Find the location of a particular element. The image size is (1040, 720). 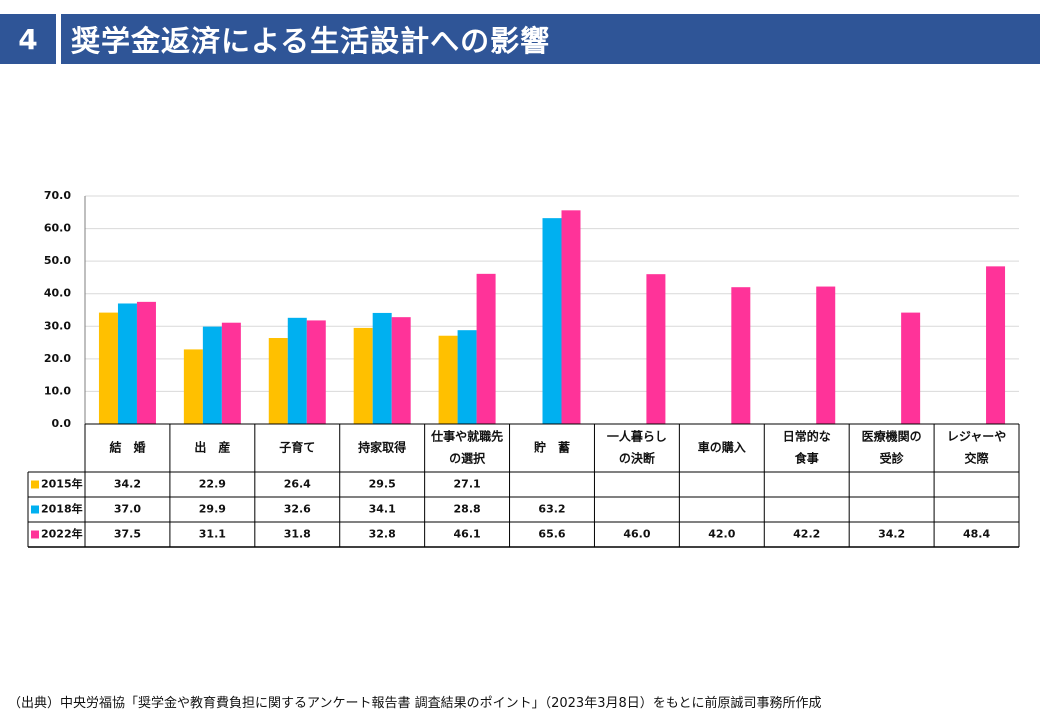

category-label: 受診 is located at coordinates (892, 458).